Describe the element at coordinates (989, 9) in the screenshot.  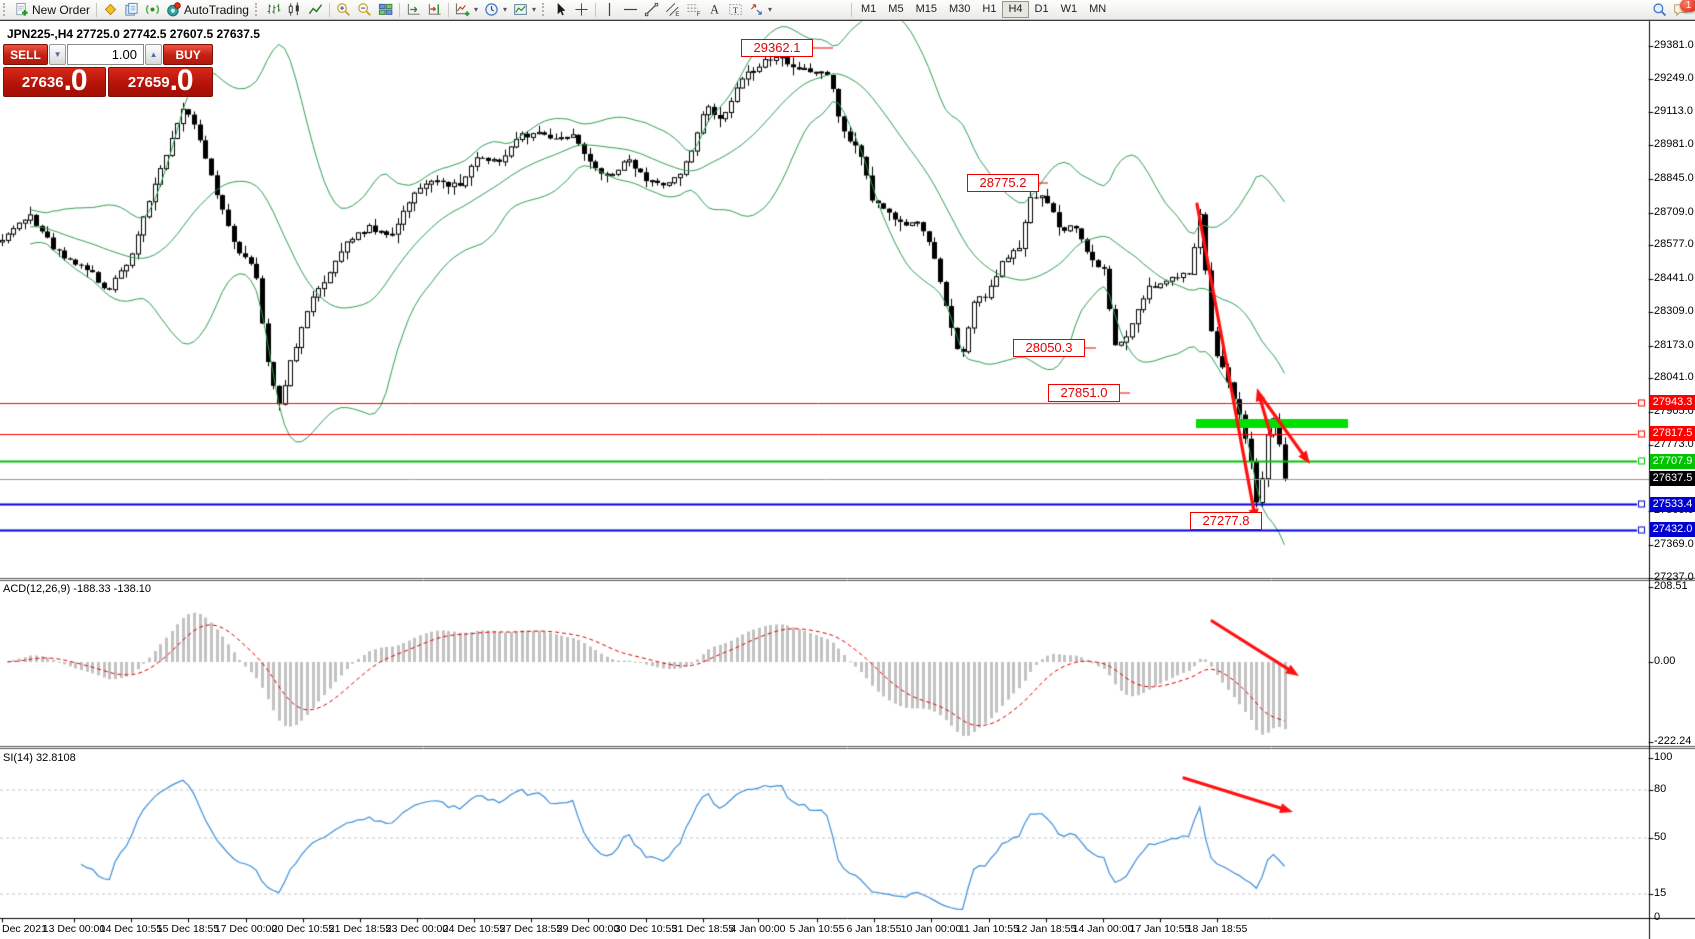
I see `timeframe-button-h1: H1` at that location.